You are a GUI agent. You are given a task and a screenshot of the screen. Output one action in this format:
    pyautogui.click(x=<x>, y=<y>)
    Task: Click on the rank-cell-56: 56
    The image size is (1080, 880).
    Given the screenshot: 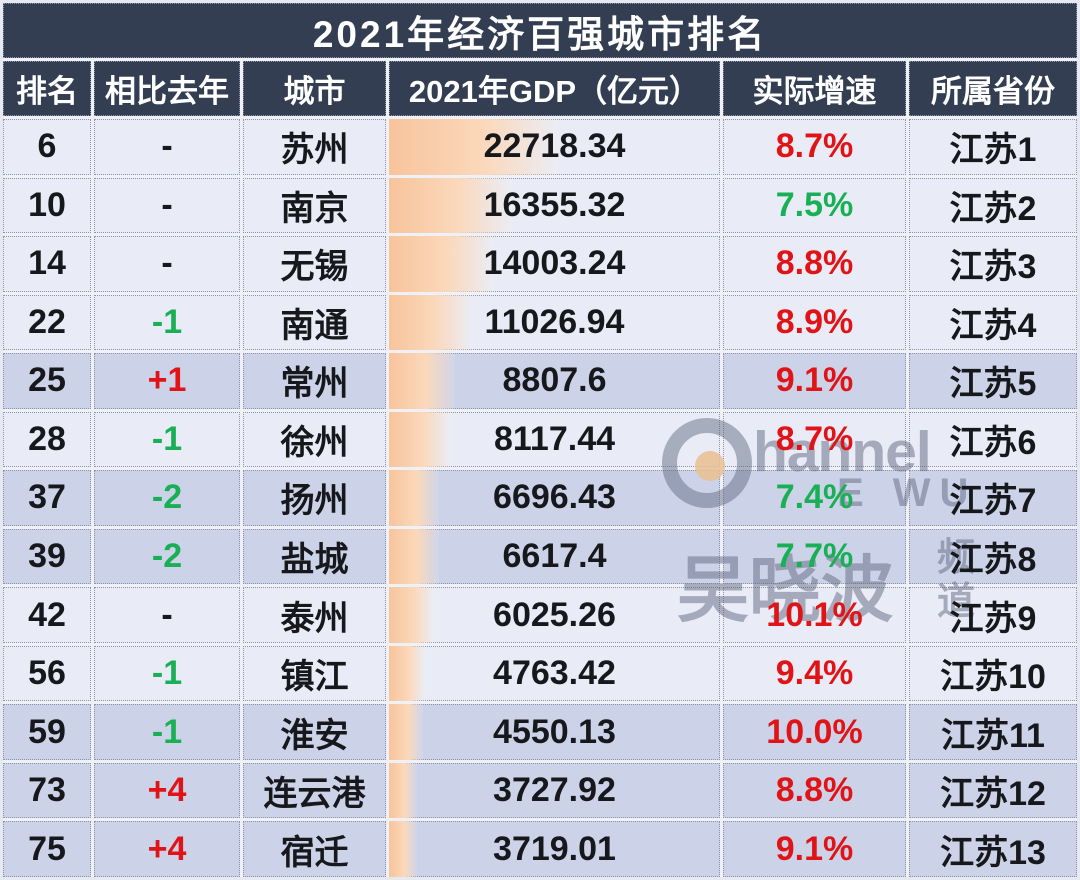 What is the action you would take?
    pyautogui.click(x=47, y=673)
    